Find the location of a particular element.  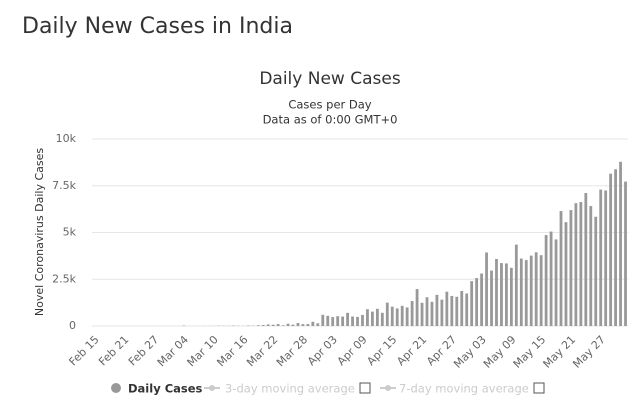

x-tick-label: Mar 28 is located at coordinates (292, 351).